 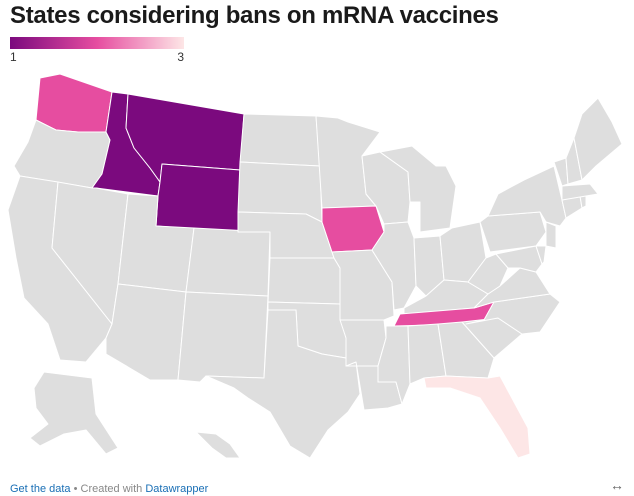 I want to click on datawrapper-link: Datawrapper, so click(x=177, y=489).